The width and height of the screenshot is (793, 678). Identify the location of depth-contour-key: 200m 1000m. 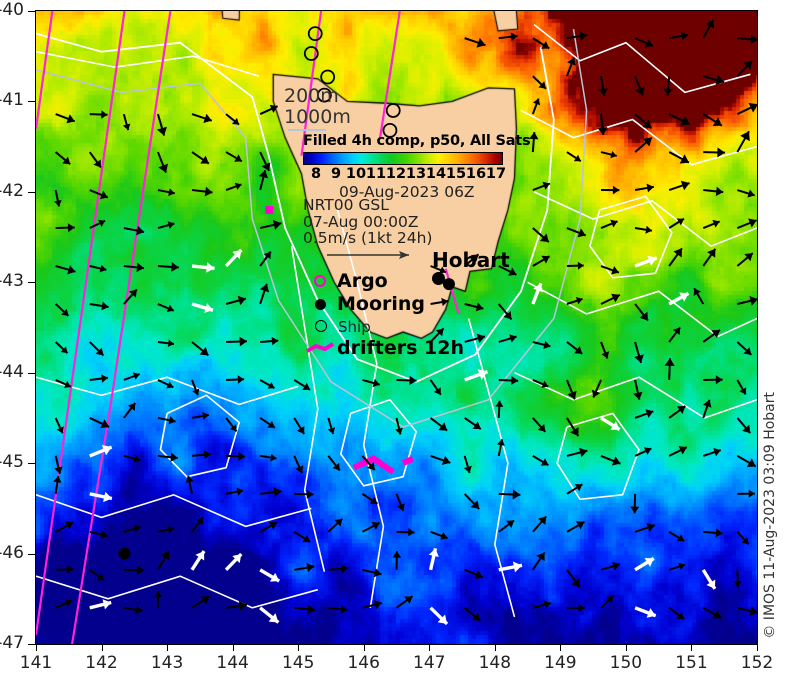
(317, 109).